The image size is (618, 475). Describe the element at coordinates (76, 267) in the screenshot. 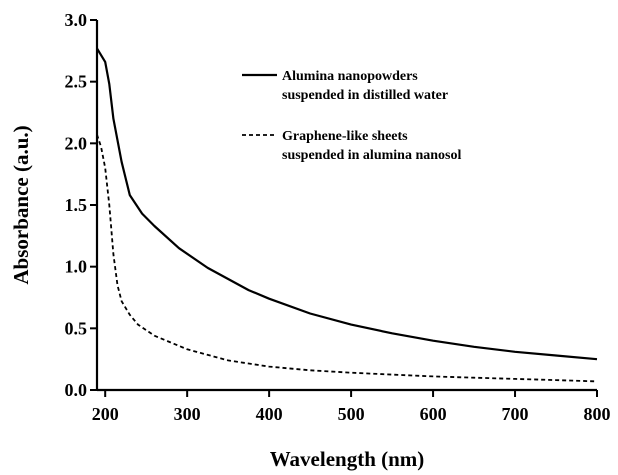

I see `y-tick-label: 1.0` at that location.